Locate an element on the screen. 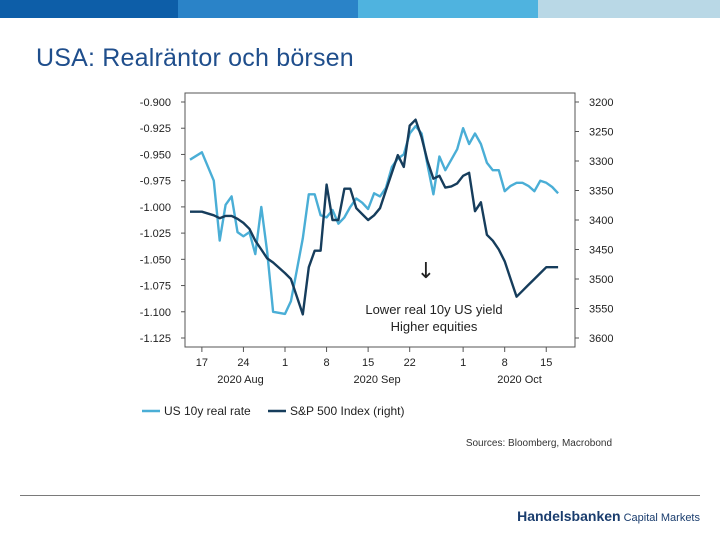  annotation-arrow: ↓ is located at coordinates (426, 271).